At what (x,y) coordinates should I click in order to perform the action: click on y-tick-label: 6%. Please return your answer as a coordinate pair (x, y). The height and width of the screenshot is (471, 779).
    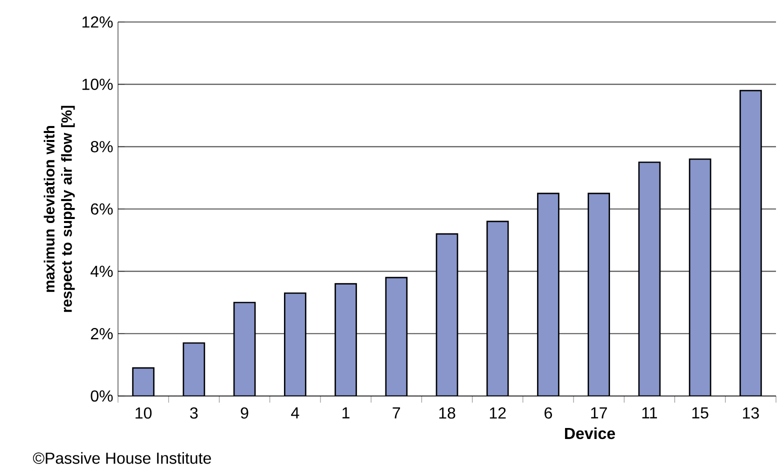
    Looking at the image, I should click on (101, 209).